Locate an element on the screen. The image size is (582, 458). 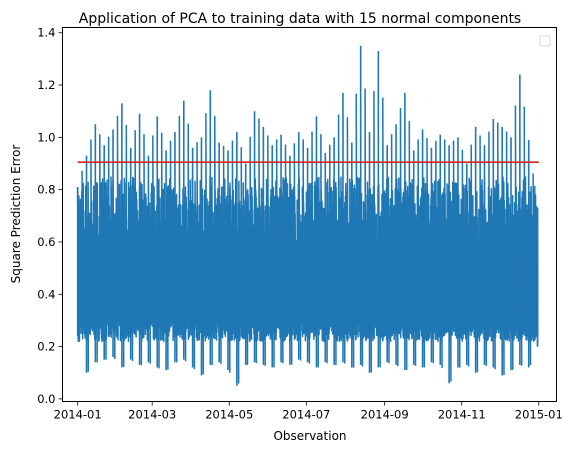
y-tick-label: 0.8 is located at coordinates (46, 190).